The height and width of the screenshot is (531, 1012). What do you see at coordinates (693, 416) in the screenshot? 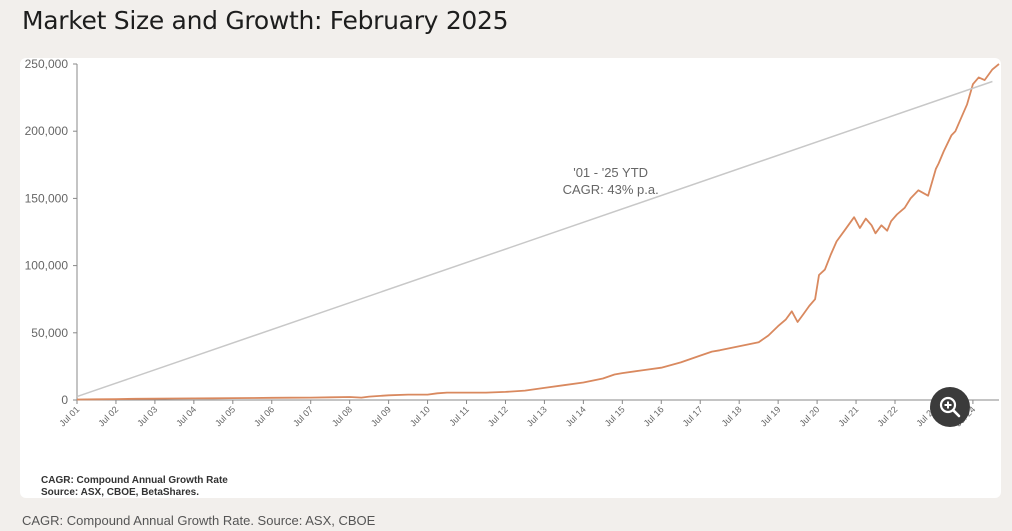
I see `x-tick-label: Jul 17` at bounding box center [693, 416].